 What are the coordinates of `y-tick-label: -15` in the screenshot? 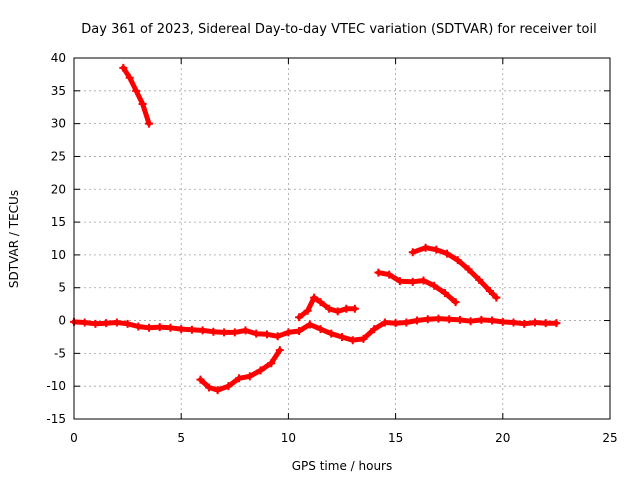 It's located at (56, 419).